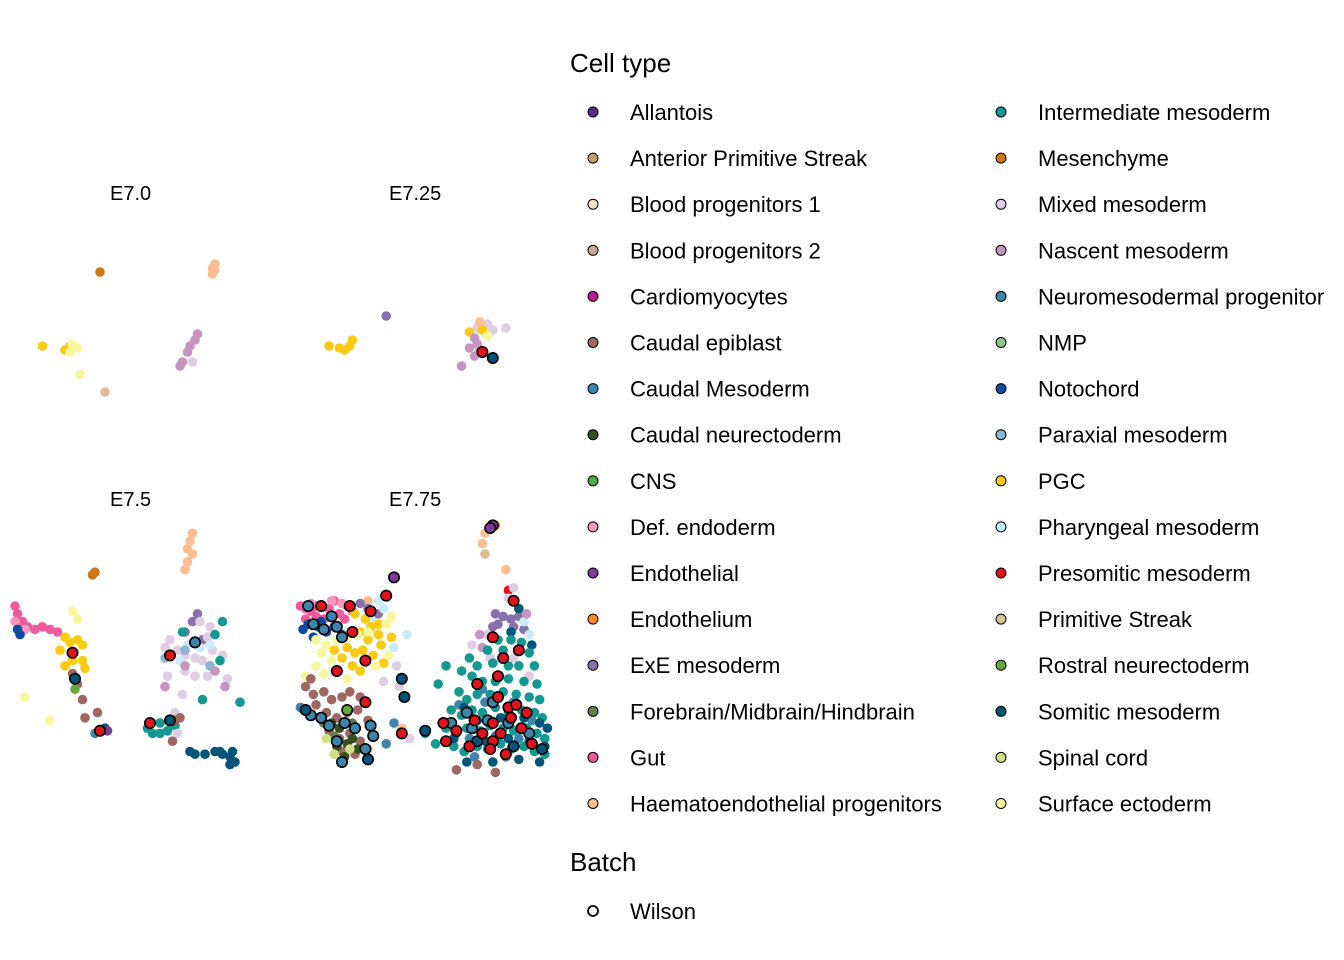 The height and width of the screenshot is (960, 1344). What do you see at coordinates (1062, 481) in the screenshot?
I see `legend-label: PGC` at bounding box center [1062, 481].